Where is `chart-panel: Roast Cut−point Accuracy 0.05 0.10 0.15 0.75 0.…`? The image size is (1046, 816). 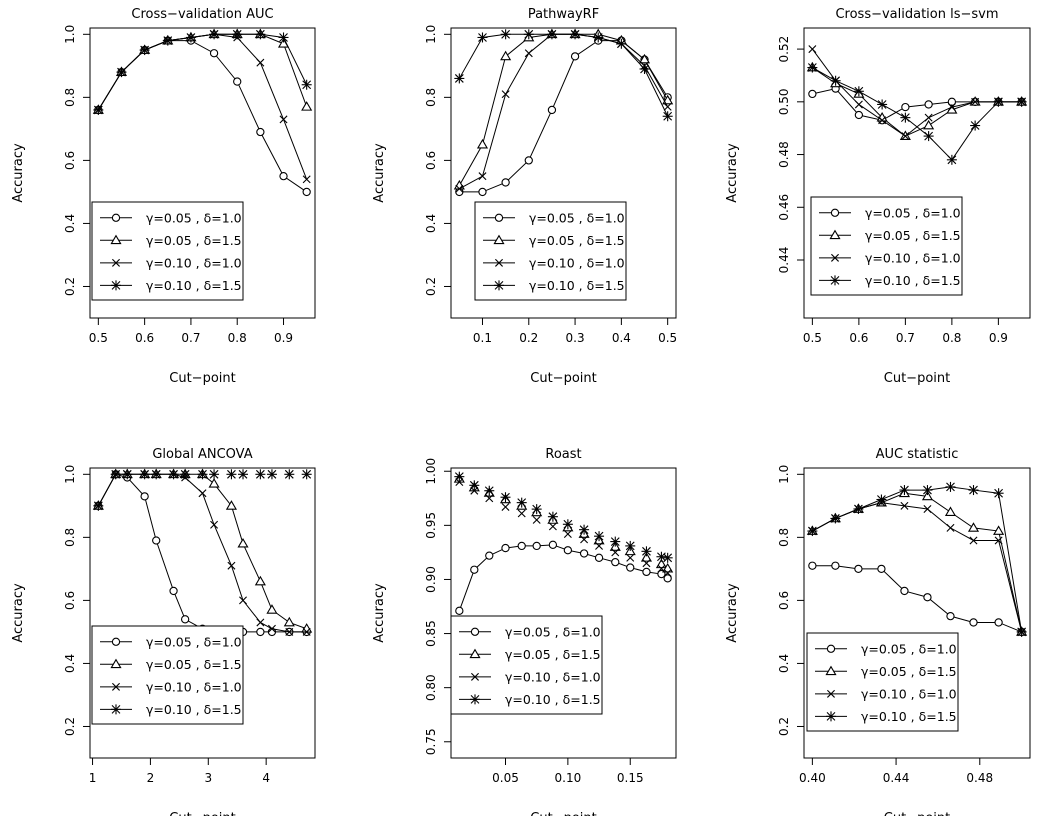 chart-panel: Roast Cut−point Accuracy 0.05 0.10 0.15 0.75 0.… is located at coordinates (524, 631).